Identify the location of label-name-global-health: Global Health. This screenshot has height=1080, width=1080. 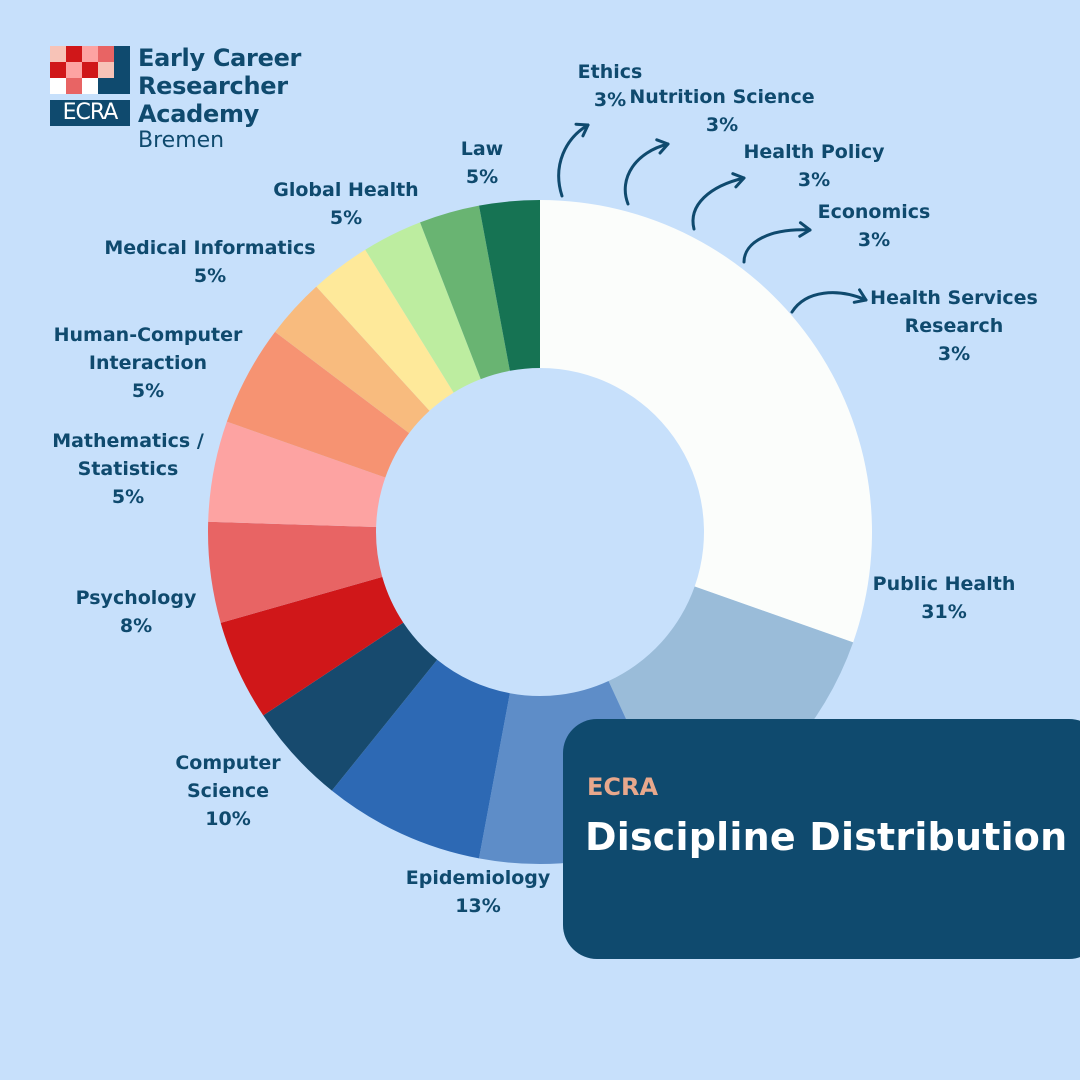
(345, 190).